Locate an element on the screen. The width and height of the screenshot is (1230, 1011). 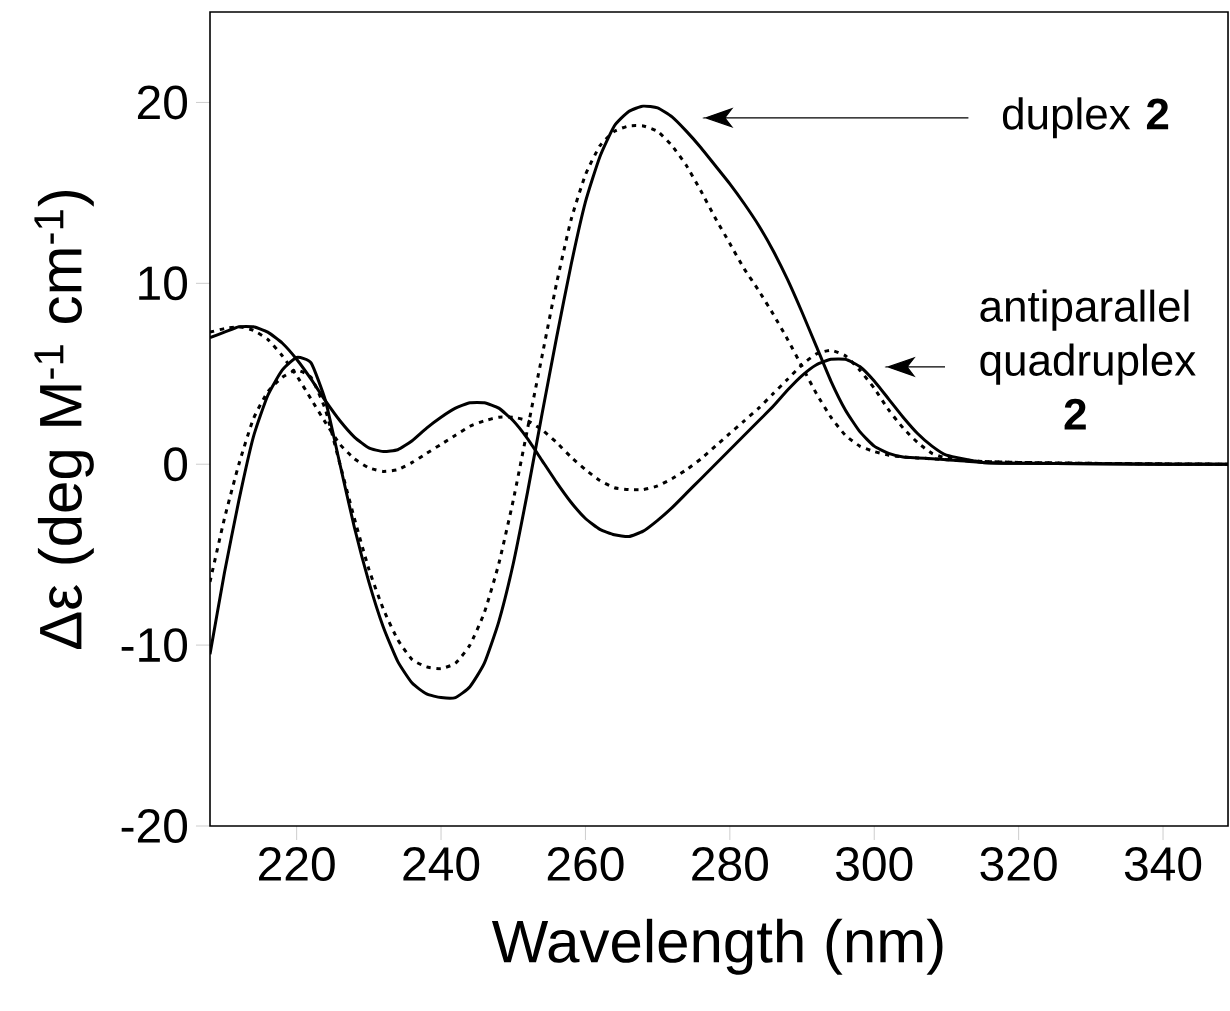
x-tick-label: 220 is located at coordinates (297, 864).